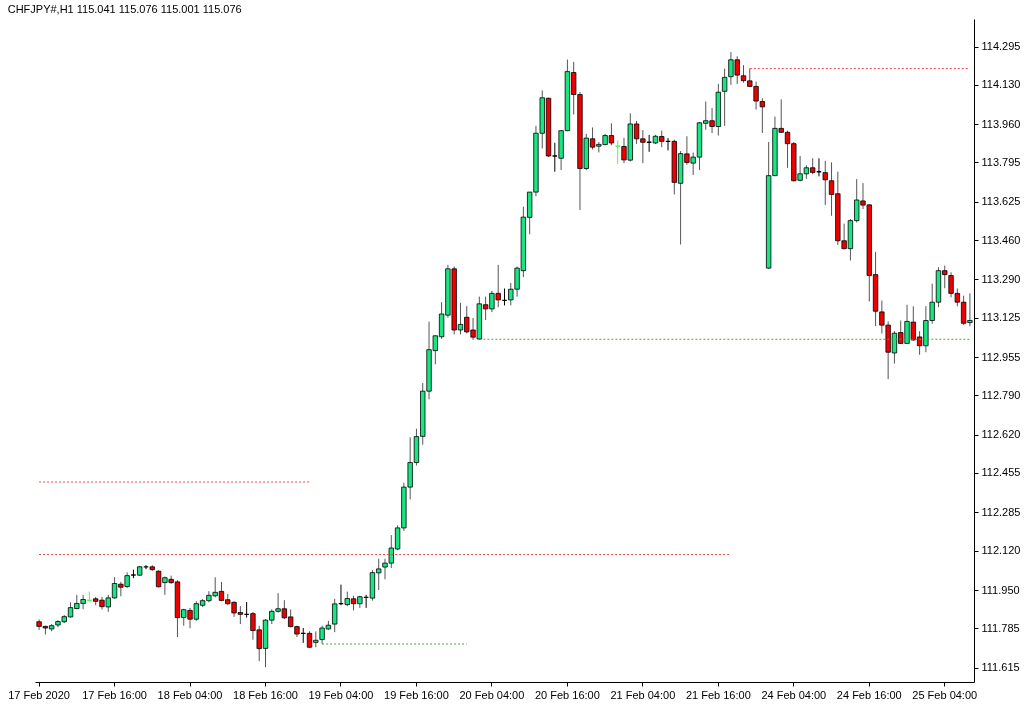  I want to click on y-tick-label: 111.615, so click(1000, 667).